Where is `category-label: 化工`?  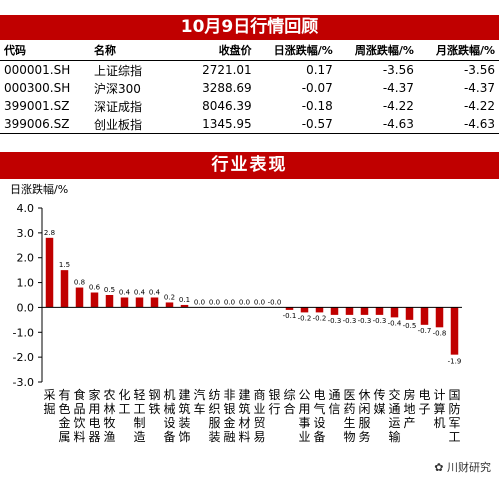
category-label: 化工 is located at coordinates (124, 402).